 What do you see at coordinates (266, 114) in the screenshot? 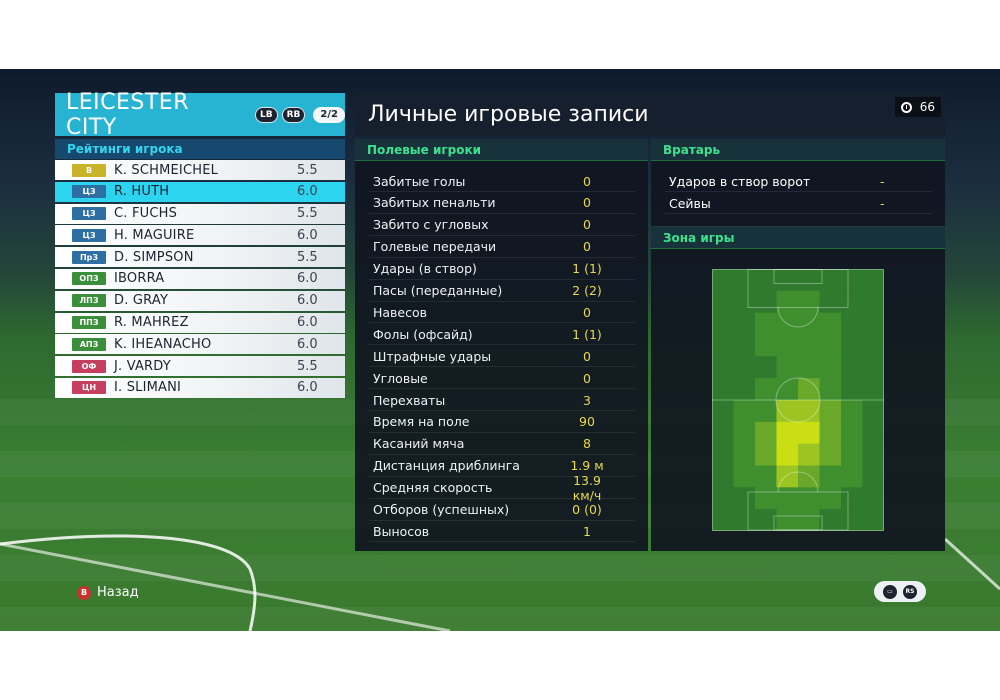
I see `lb-button-icon: LB` at bounding box center [266, 114].